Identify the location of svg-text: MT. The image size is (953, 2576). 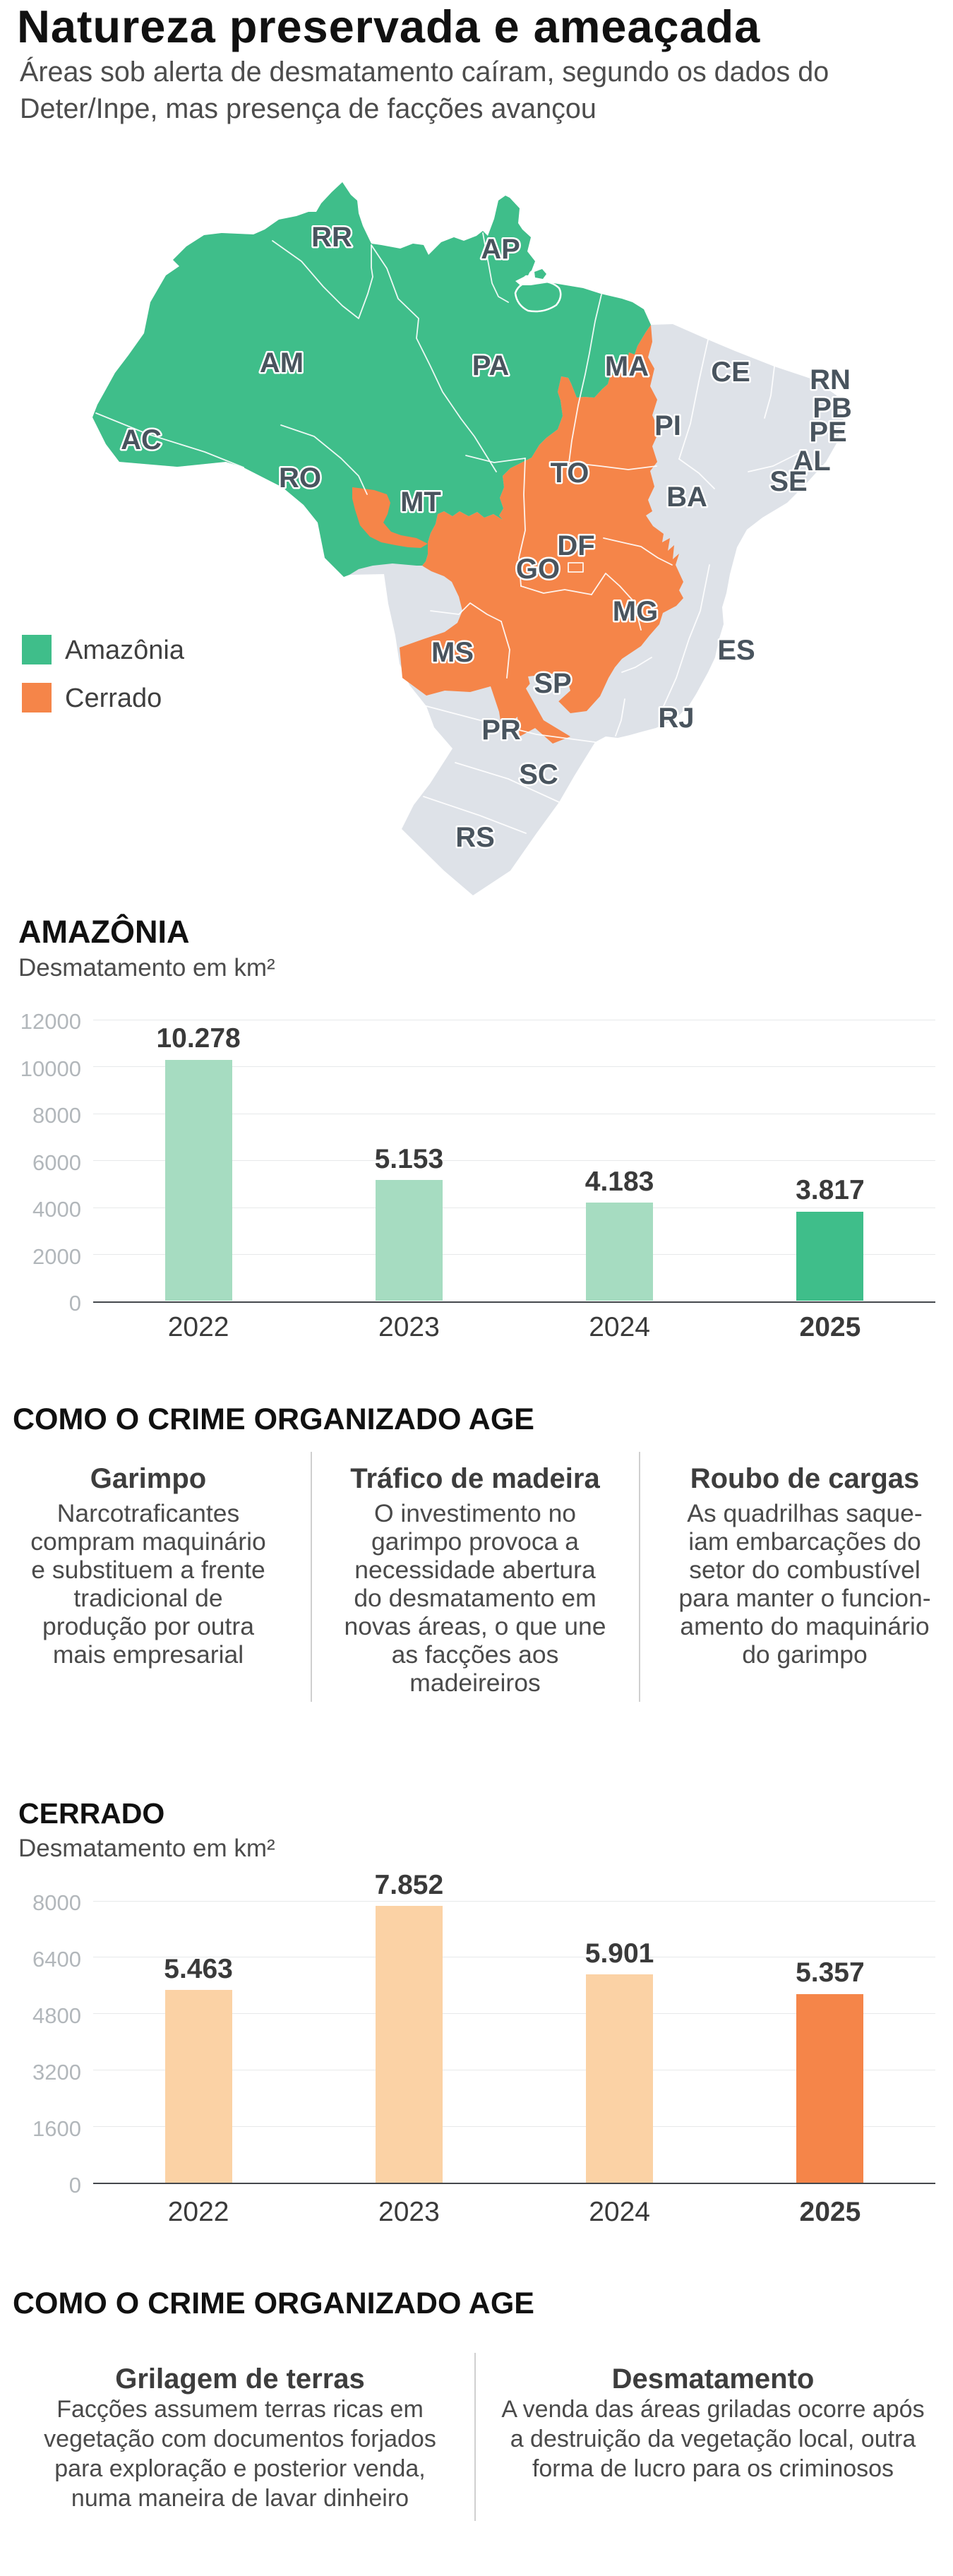
(420, 502).